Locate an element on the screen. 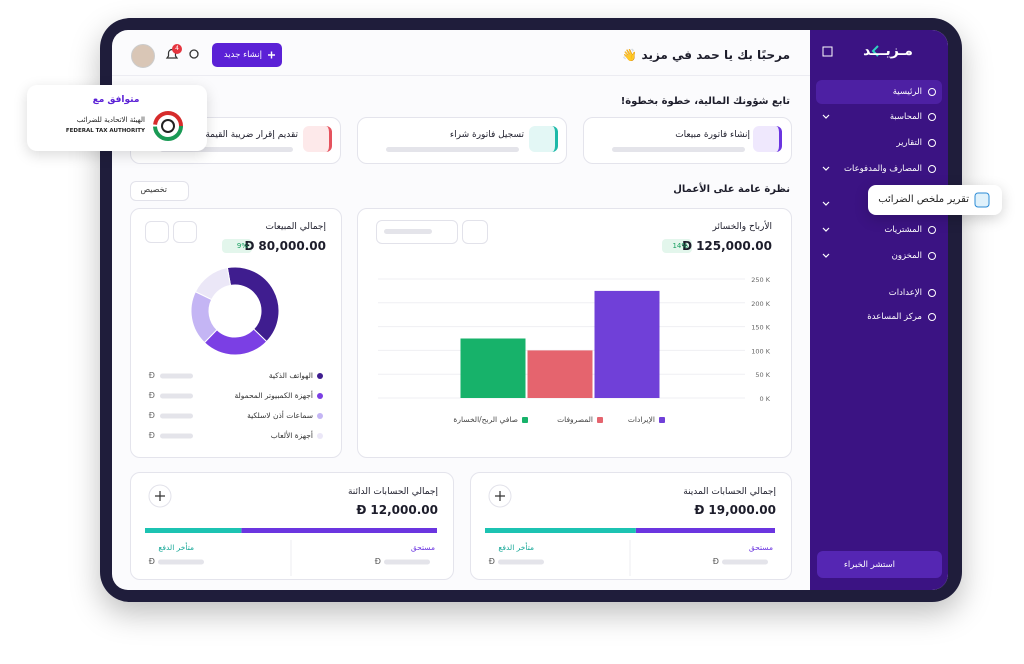 The height and width of the screenshot is (664, 1024). menu-item: المصارف والمدفوعات is located at coordinates (883, 169).